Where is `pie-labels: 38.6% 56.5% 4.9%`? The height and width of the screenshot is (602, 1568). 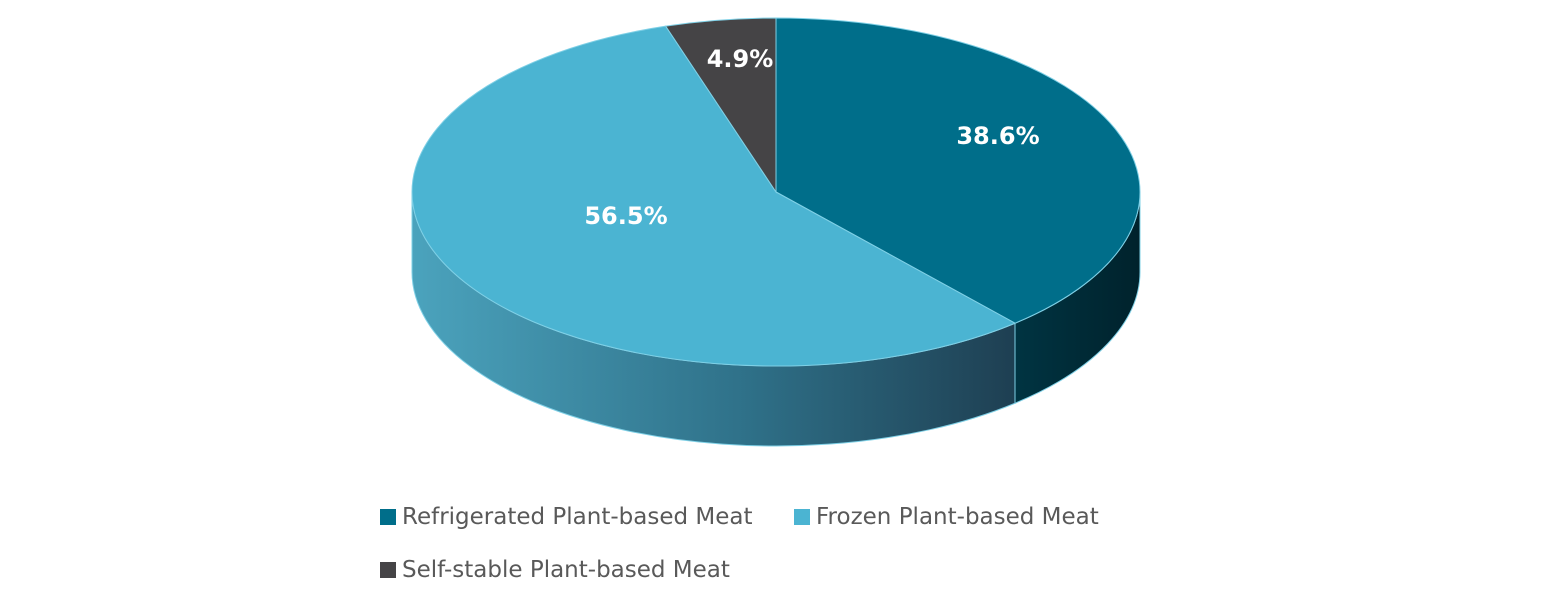 pie-labels: 38.6% 56.5% 4.9% is located at coordinates (811, 137).